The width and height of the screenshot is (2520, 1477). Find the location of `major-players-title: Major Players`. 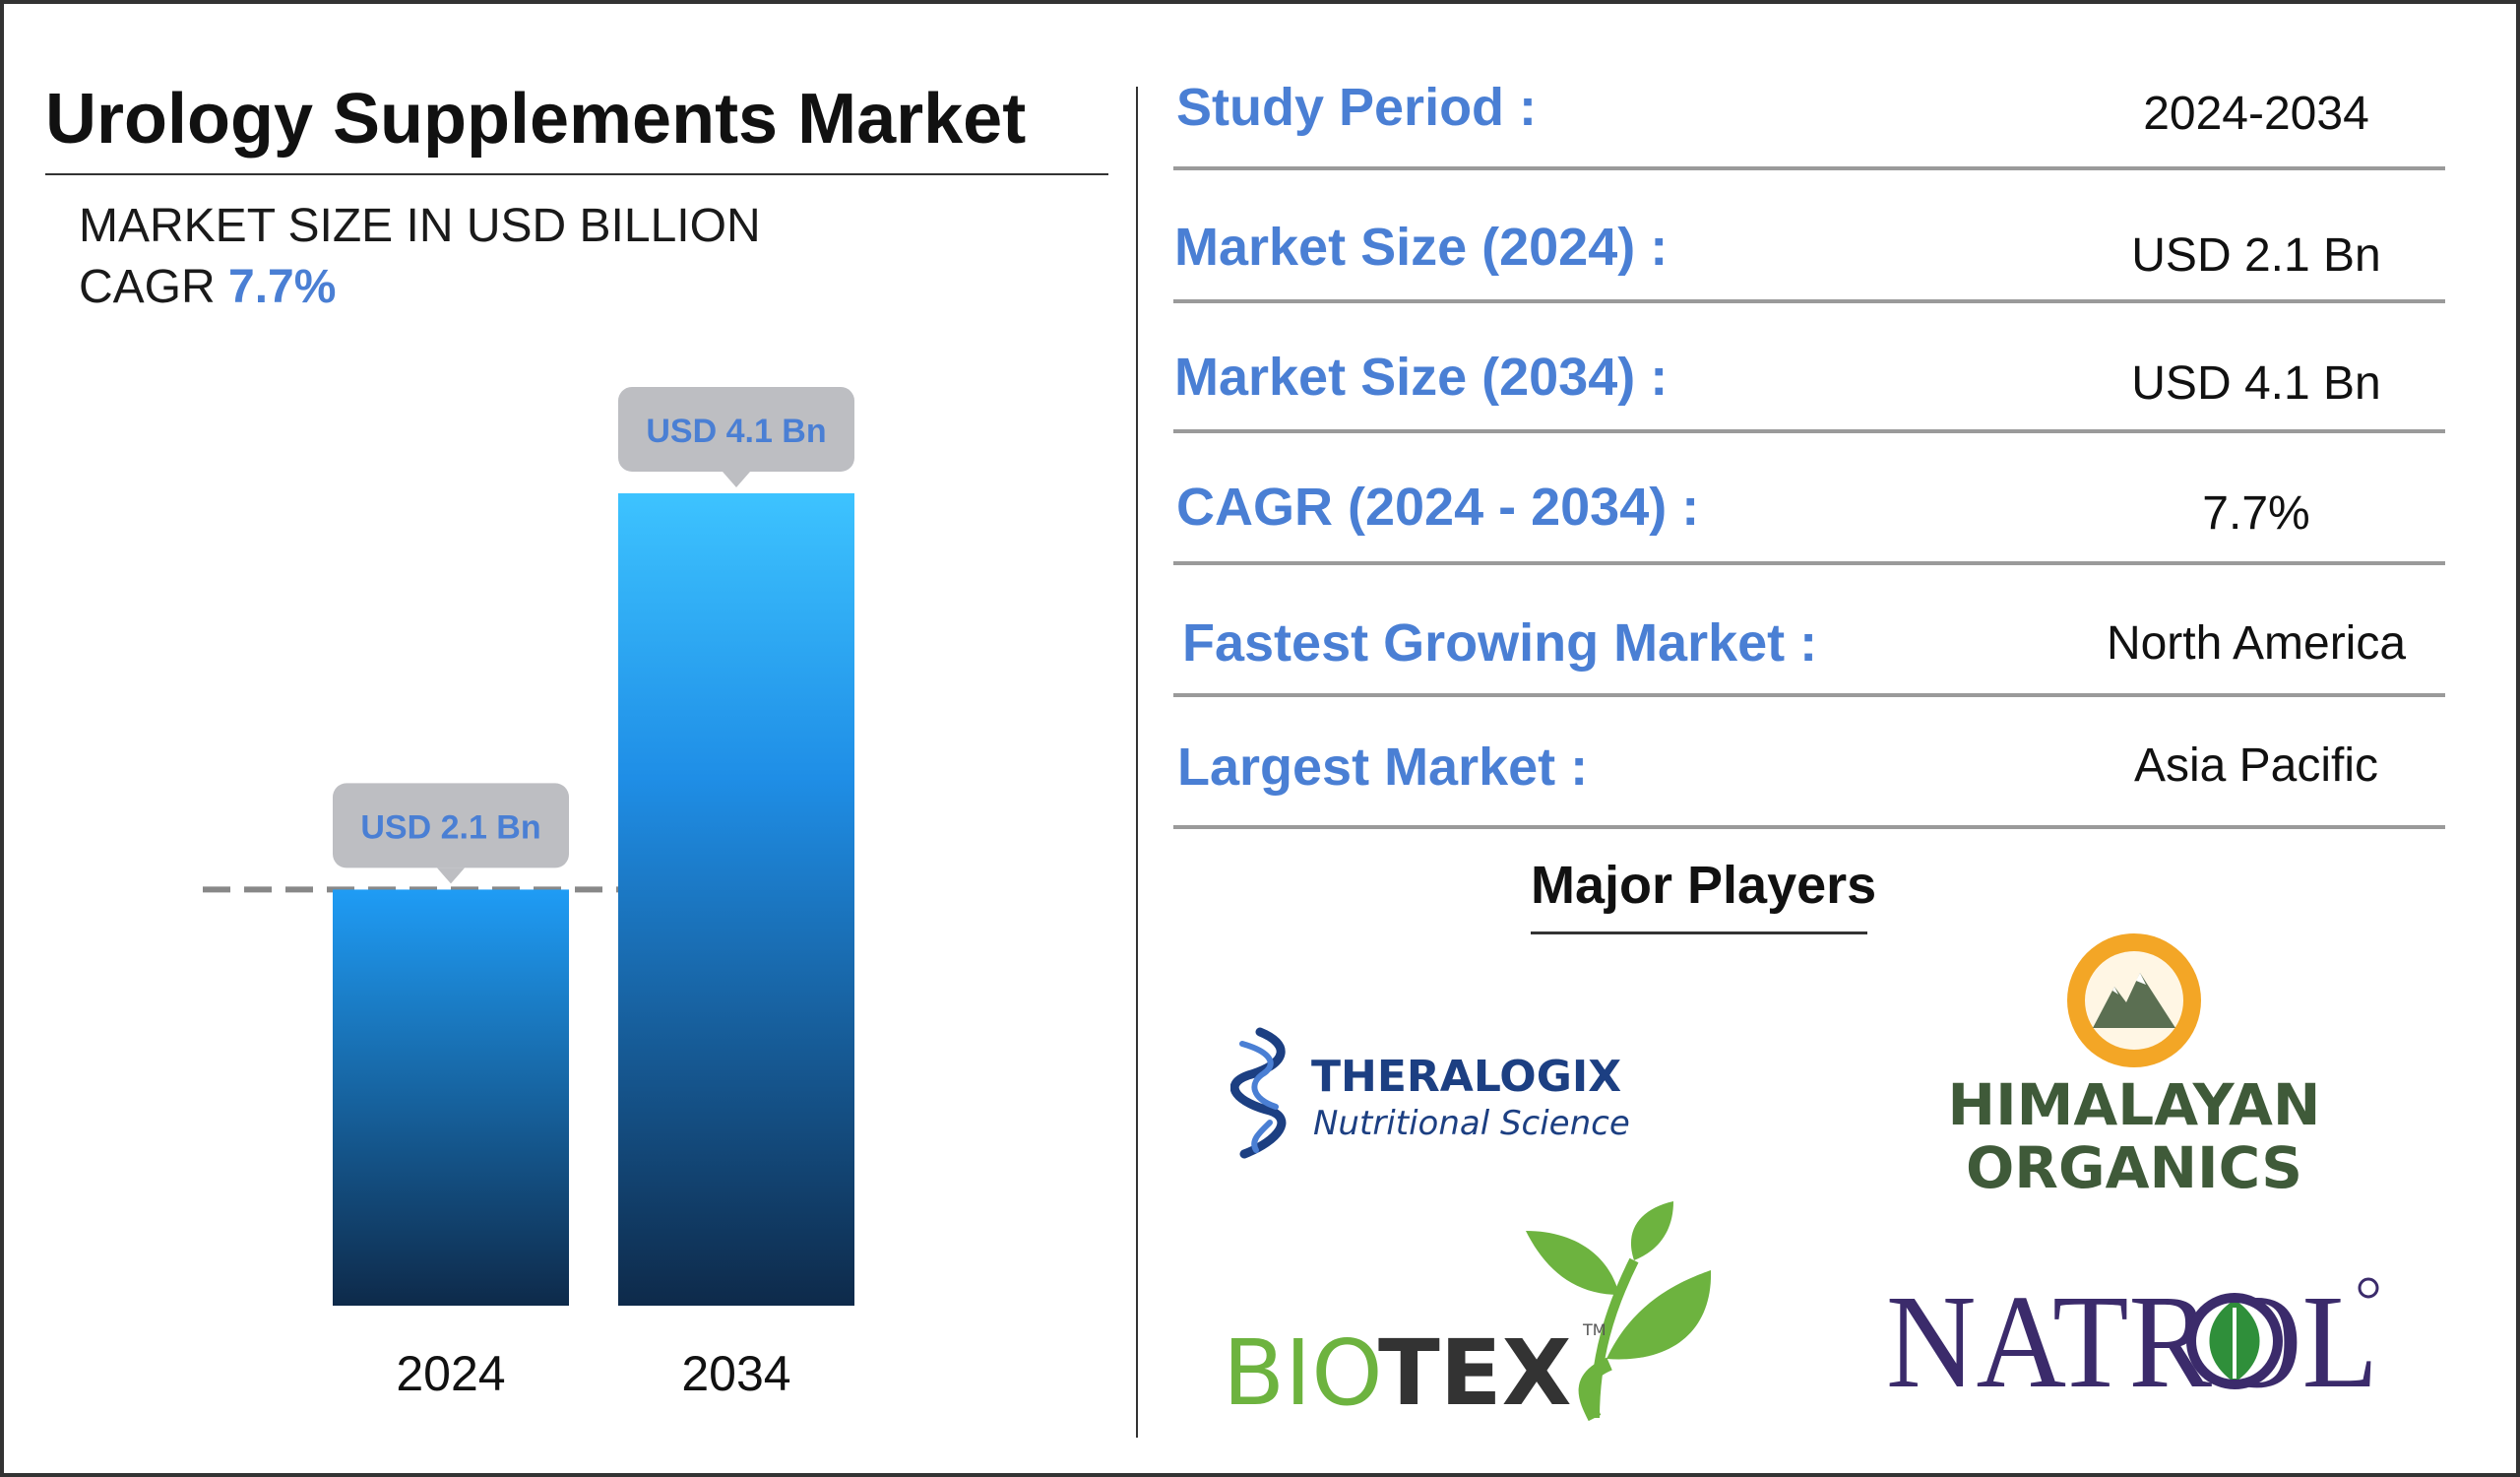

major-players-title: Major Players is located at coordinates (1704, 886).